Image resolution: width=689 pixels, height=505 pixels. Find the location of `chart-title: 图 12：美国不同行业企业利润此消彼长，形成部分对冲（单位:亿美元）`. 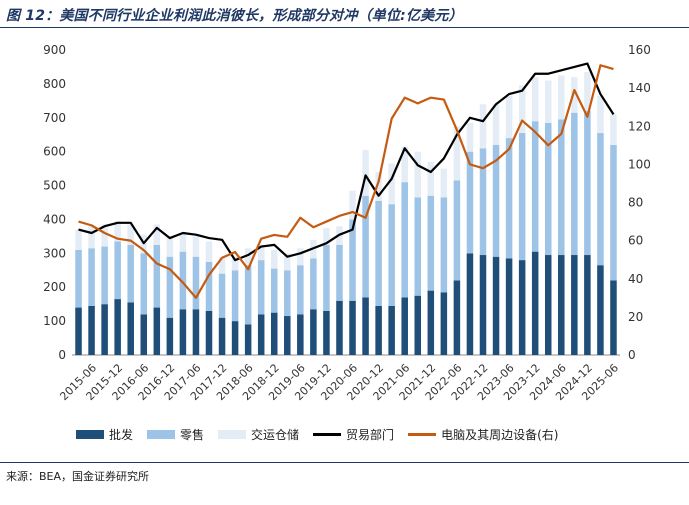

chart-title: 图 12：美国不同行业企业利润此消彼长，形成部分对冲（单位:亿美元） is located at coordinates (234, 16).